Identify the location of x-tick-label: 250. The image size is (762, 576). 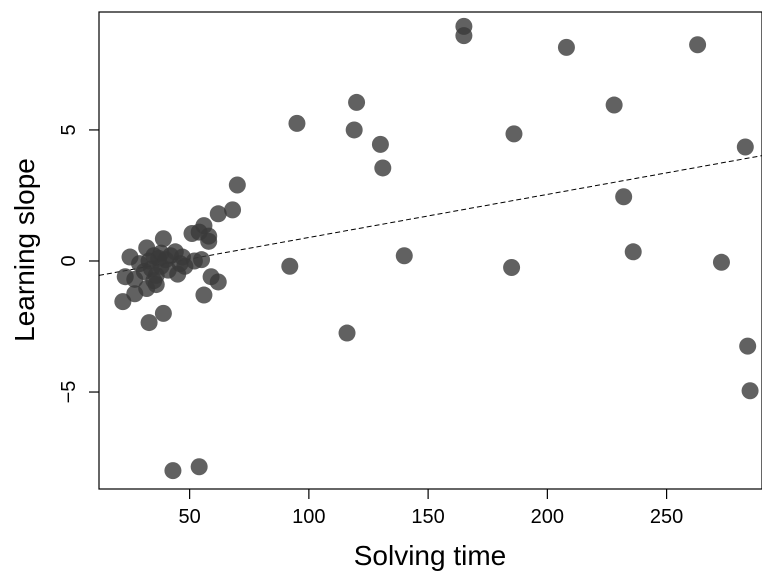
(666, 517).